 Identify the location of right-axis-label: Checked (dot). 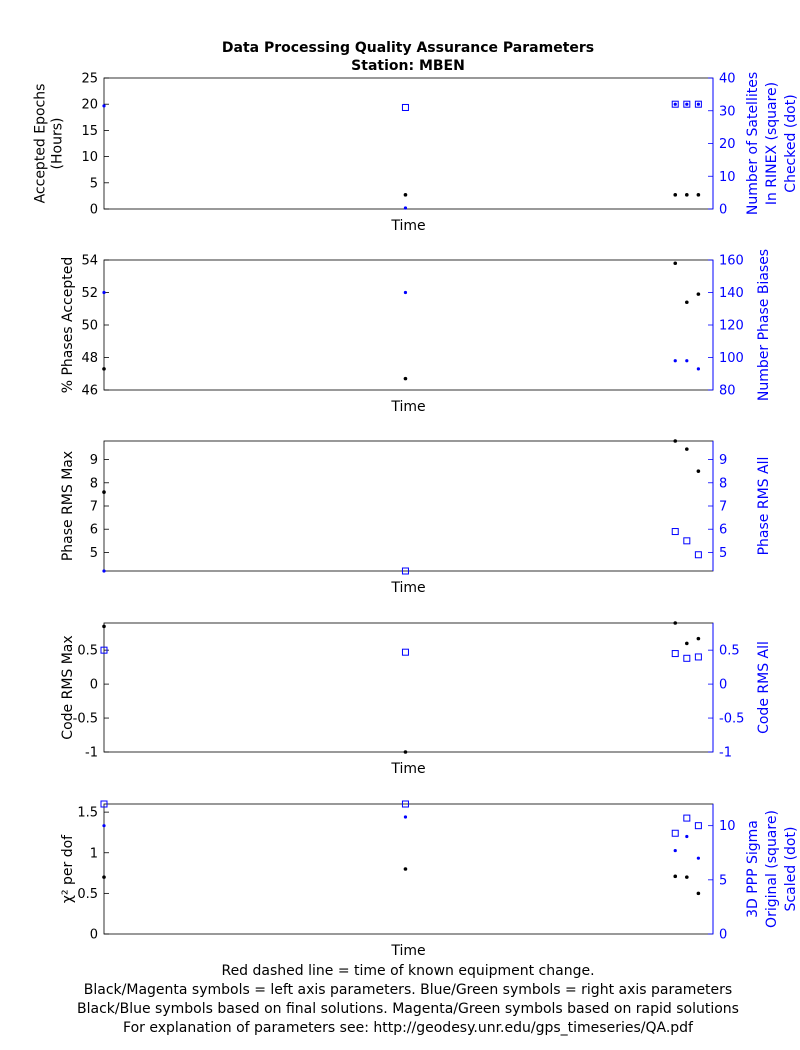
(791, 143).